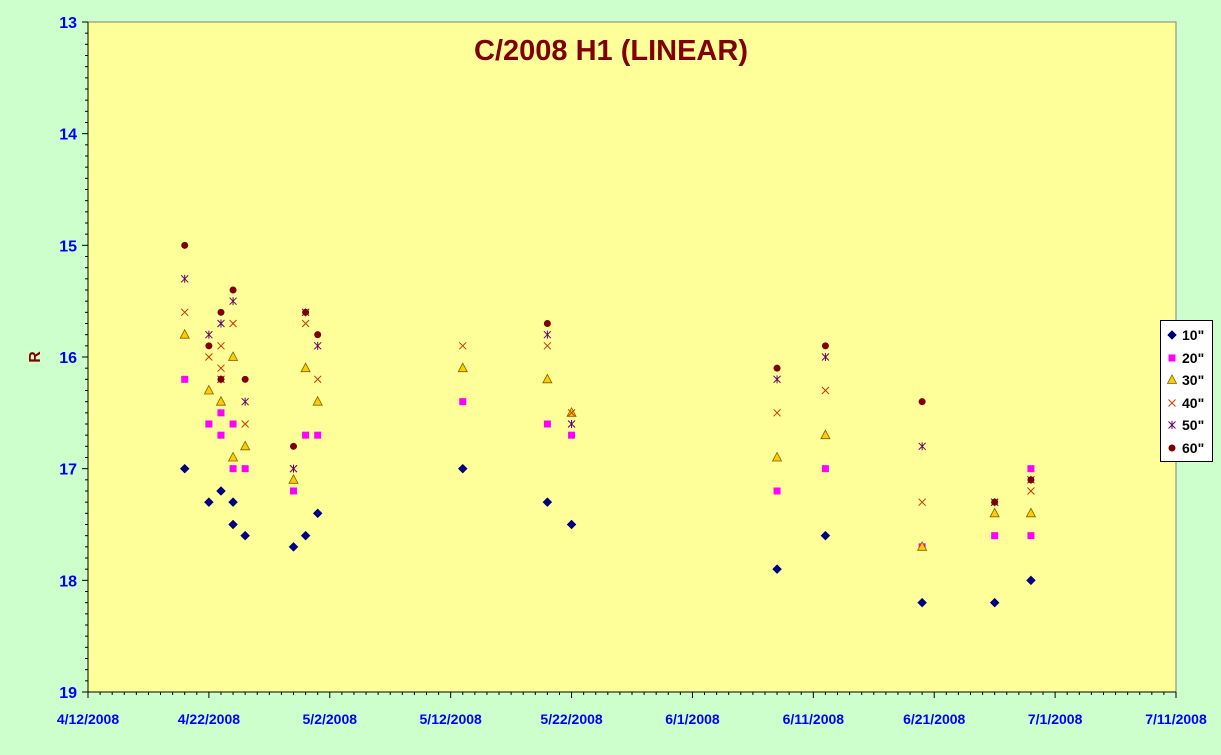 Image resolution: width=1221 pixels, height=755 pixels. What do you see at coordinates (1193, 335) in the screenshot?
I see `legend-label: 10"` at bounding box center [1193, 335].